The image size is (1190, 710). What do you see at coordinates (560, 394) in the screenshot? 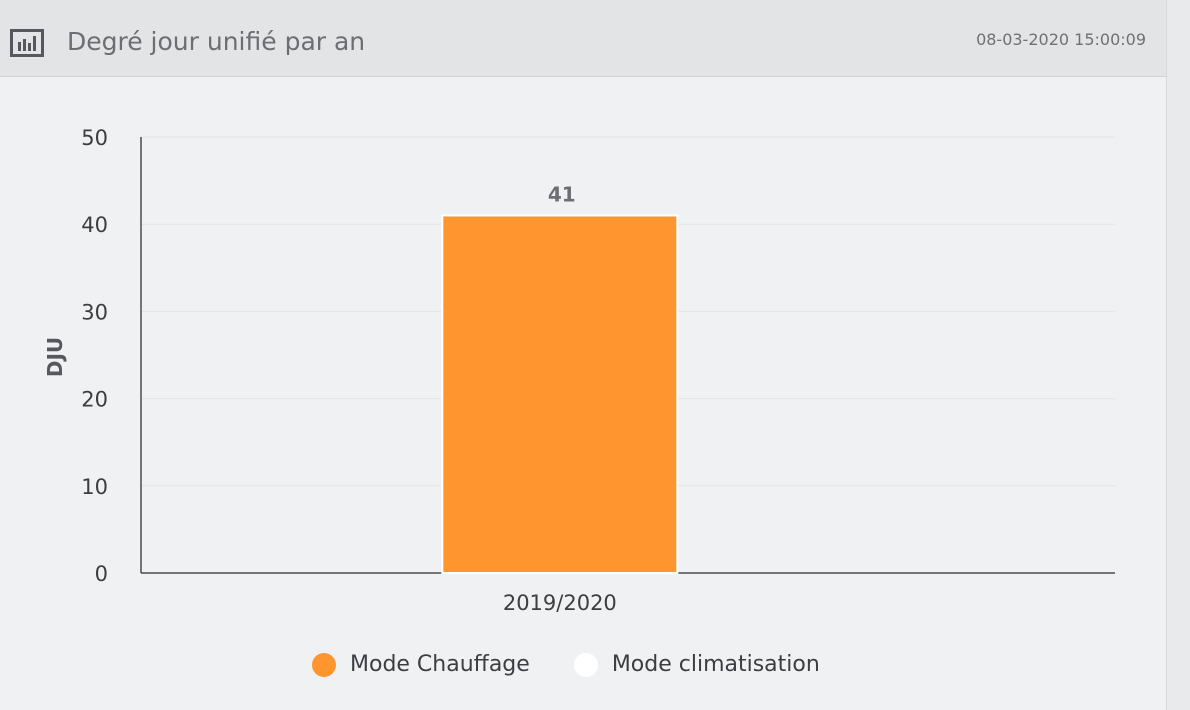
I see `bar` at bounding box center [560, 394].